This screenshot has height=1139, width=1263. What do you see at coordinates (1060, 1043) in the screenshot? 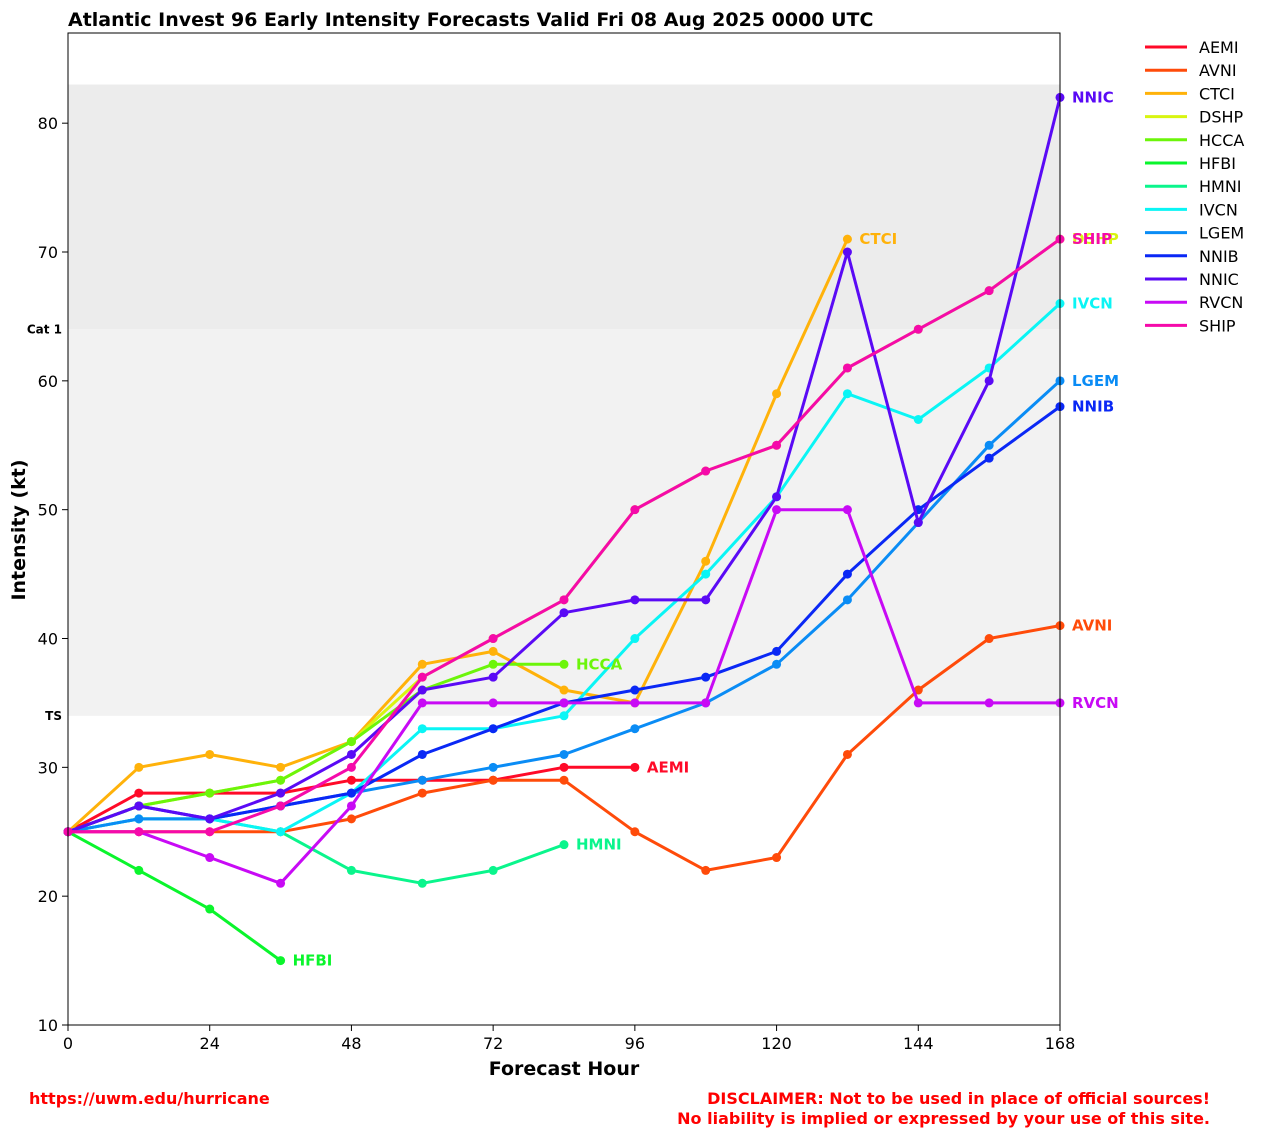
I see `x-tick-label: 168` at bounding box center [1060, 1043].